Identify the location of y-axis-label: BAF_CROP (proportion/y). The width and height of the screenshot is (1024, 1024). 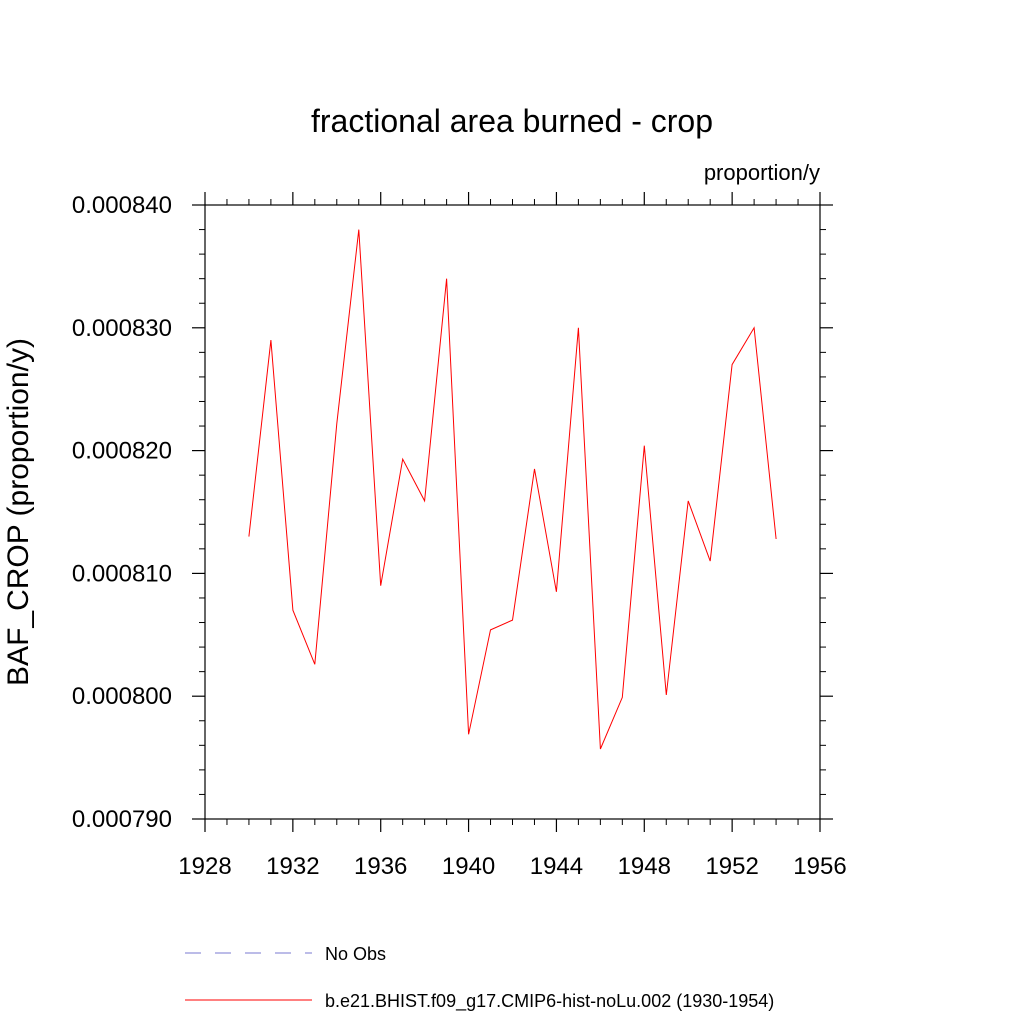
(18, 512).